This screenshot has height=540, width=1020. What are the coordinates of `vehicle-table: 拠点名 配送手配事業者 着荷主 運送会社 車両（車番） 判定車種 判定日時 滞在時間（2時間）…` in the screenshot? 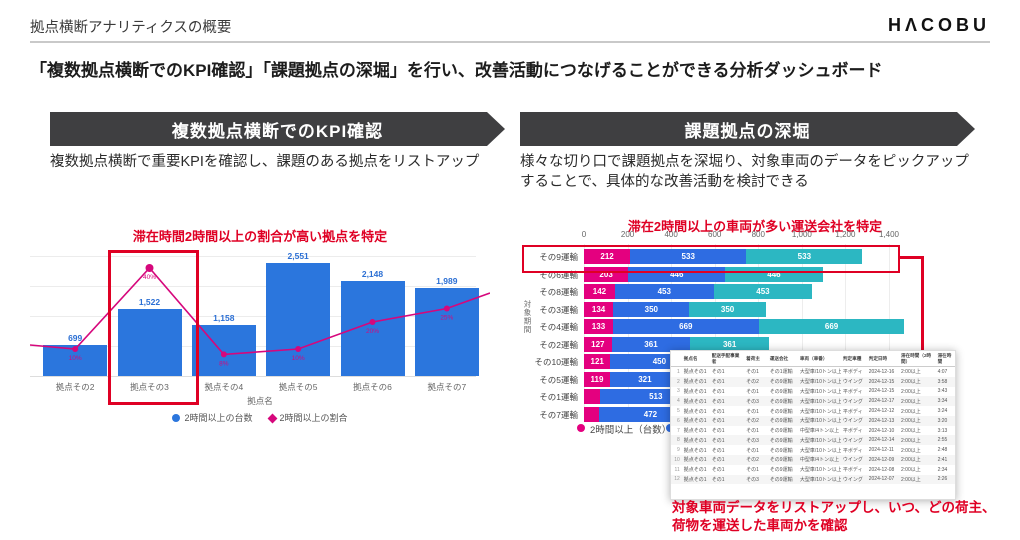 It's located at (813, 418).